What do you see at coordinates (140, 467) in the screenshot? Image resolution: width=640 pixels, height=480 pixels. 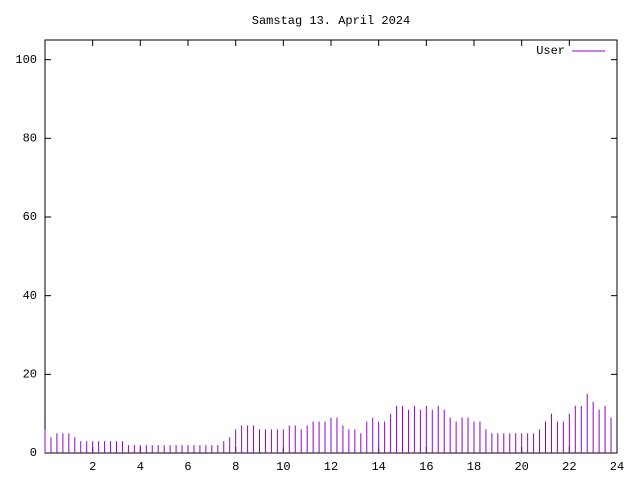 I see `x-tick-label: 4` at bounding box center [140, 467].